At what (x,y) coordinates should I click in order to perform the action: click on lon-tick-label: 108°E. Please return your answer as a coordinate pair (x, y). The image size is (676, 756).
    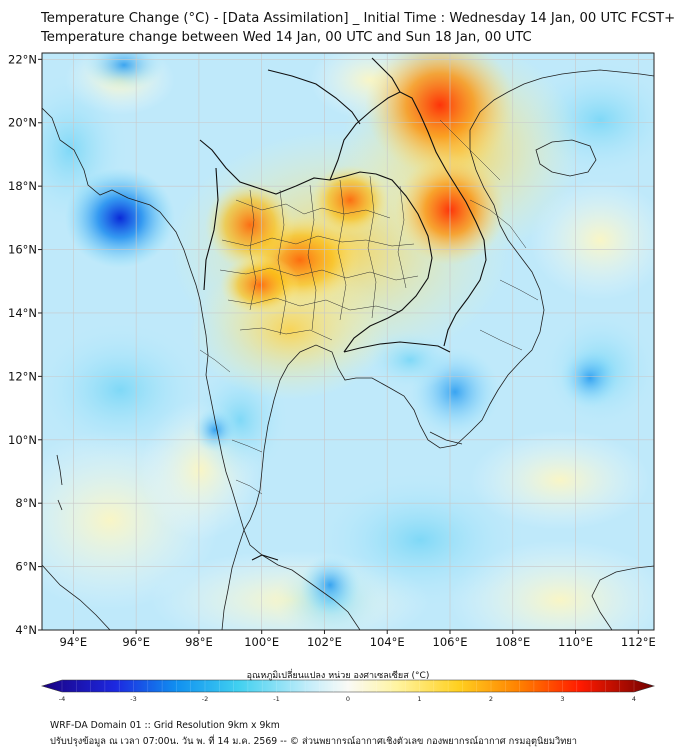
    Looking at the image, I should click on (512, 642).